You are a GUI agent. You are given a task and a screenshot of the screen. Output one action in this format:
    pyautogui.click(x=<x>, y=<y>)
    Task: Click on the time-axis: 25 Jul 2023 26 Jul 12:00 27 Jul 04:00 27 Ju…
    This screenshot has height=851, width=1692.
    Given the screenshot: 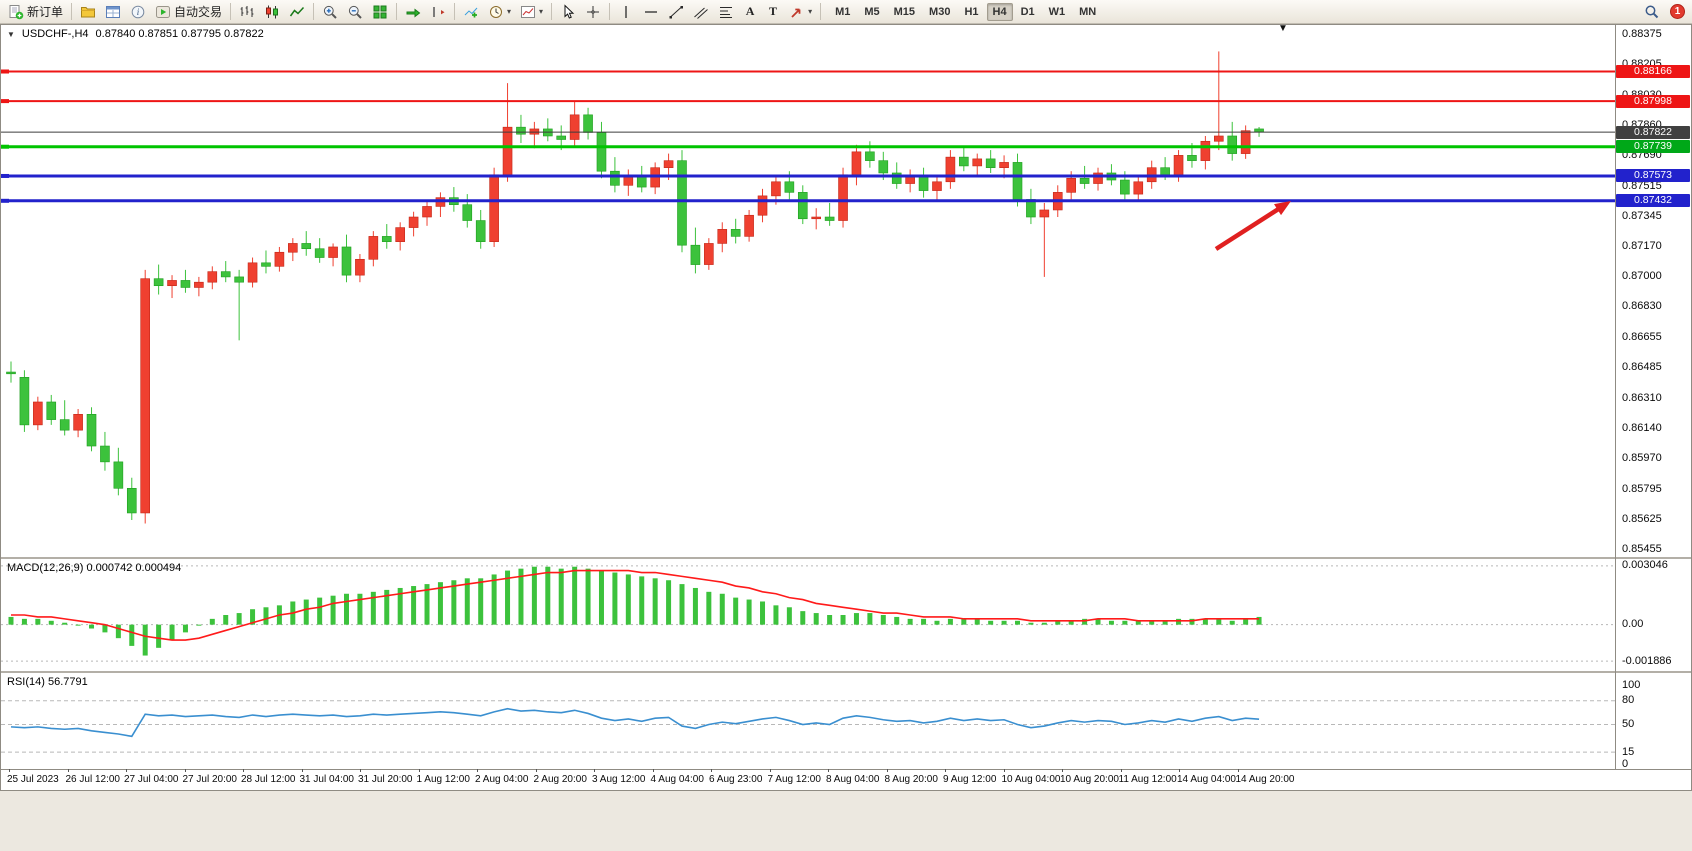 What is the action you would take?
    pyautogui.click(x=846, y=779)
    